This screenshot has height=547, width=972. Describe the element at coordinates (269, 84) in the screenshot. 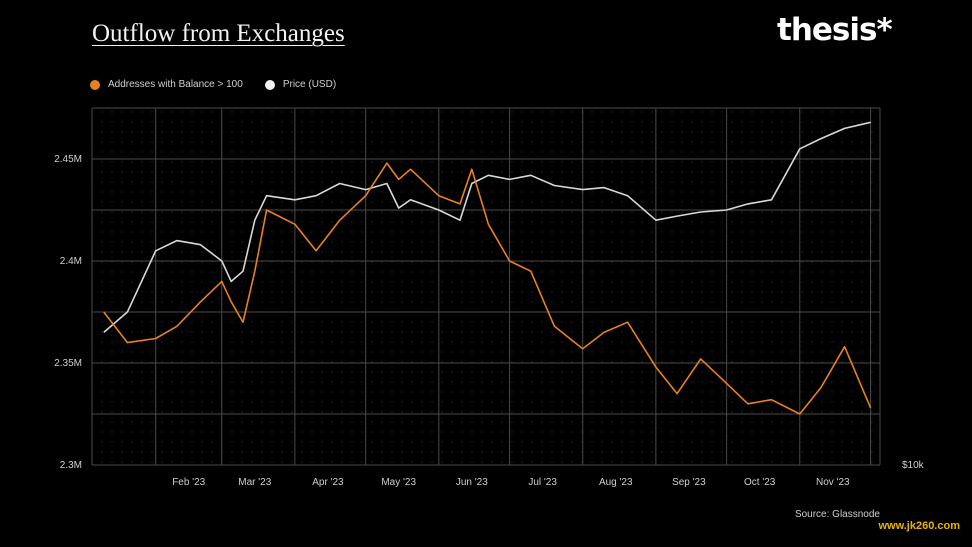

I see `legend-swatch-white` at that location.